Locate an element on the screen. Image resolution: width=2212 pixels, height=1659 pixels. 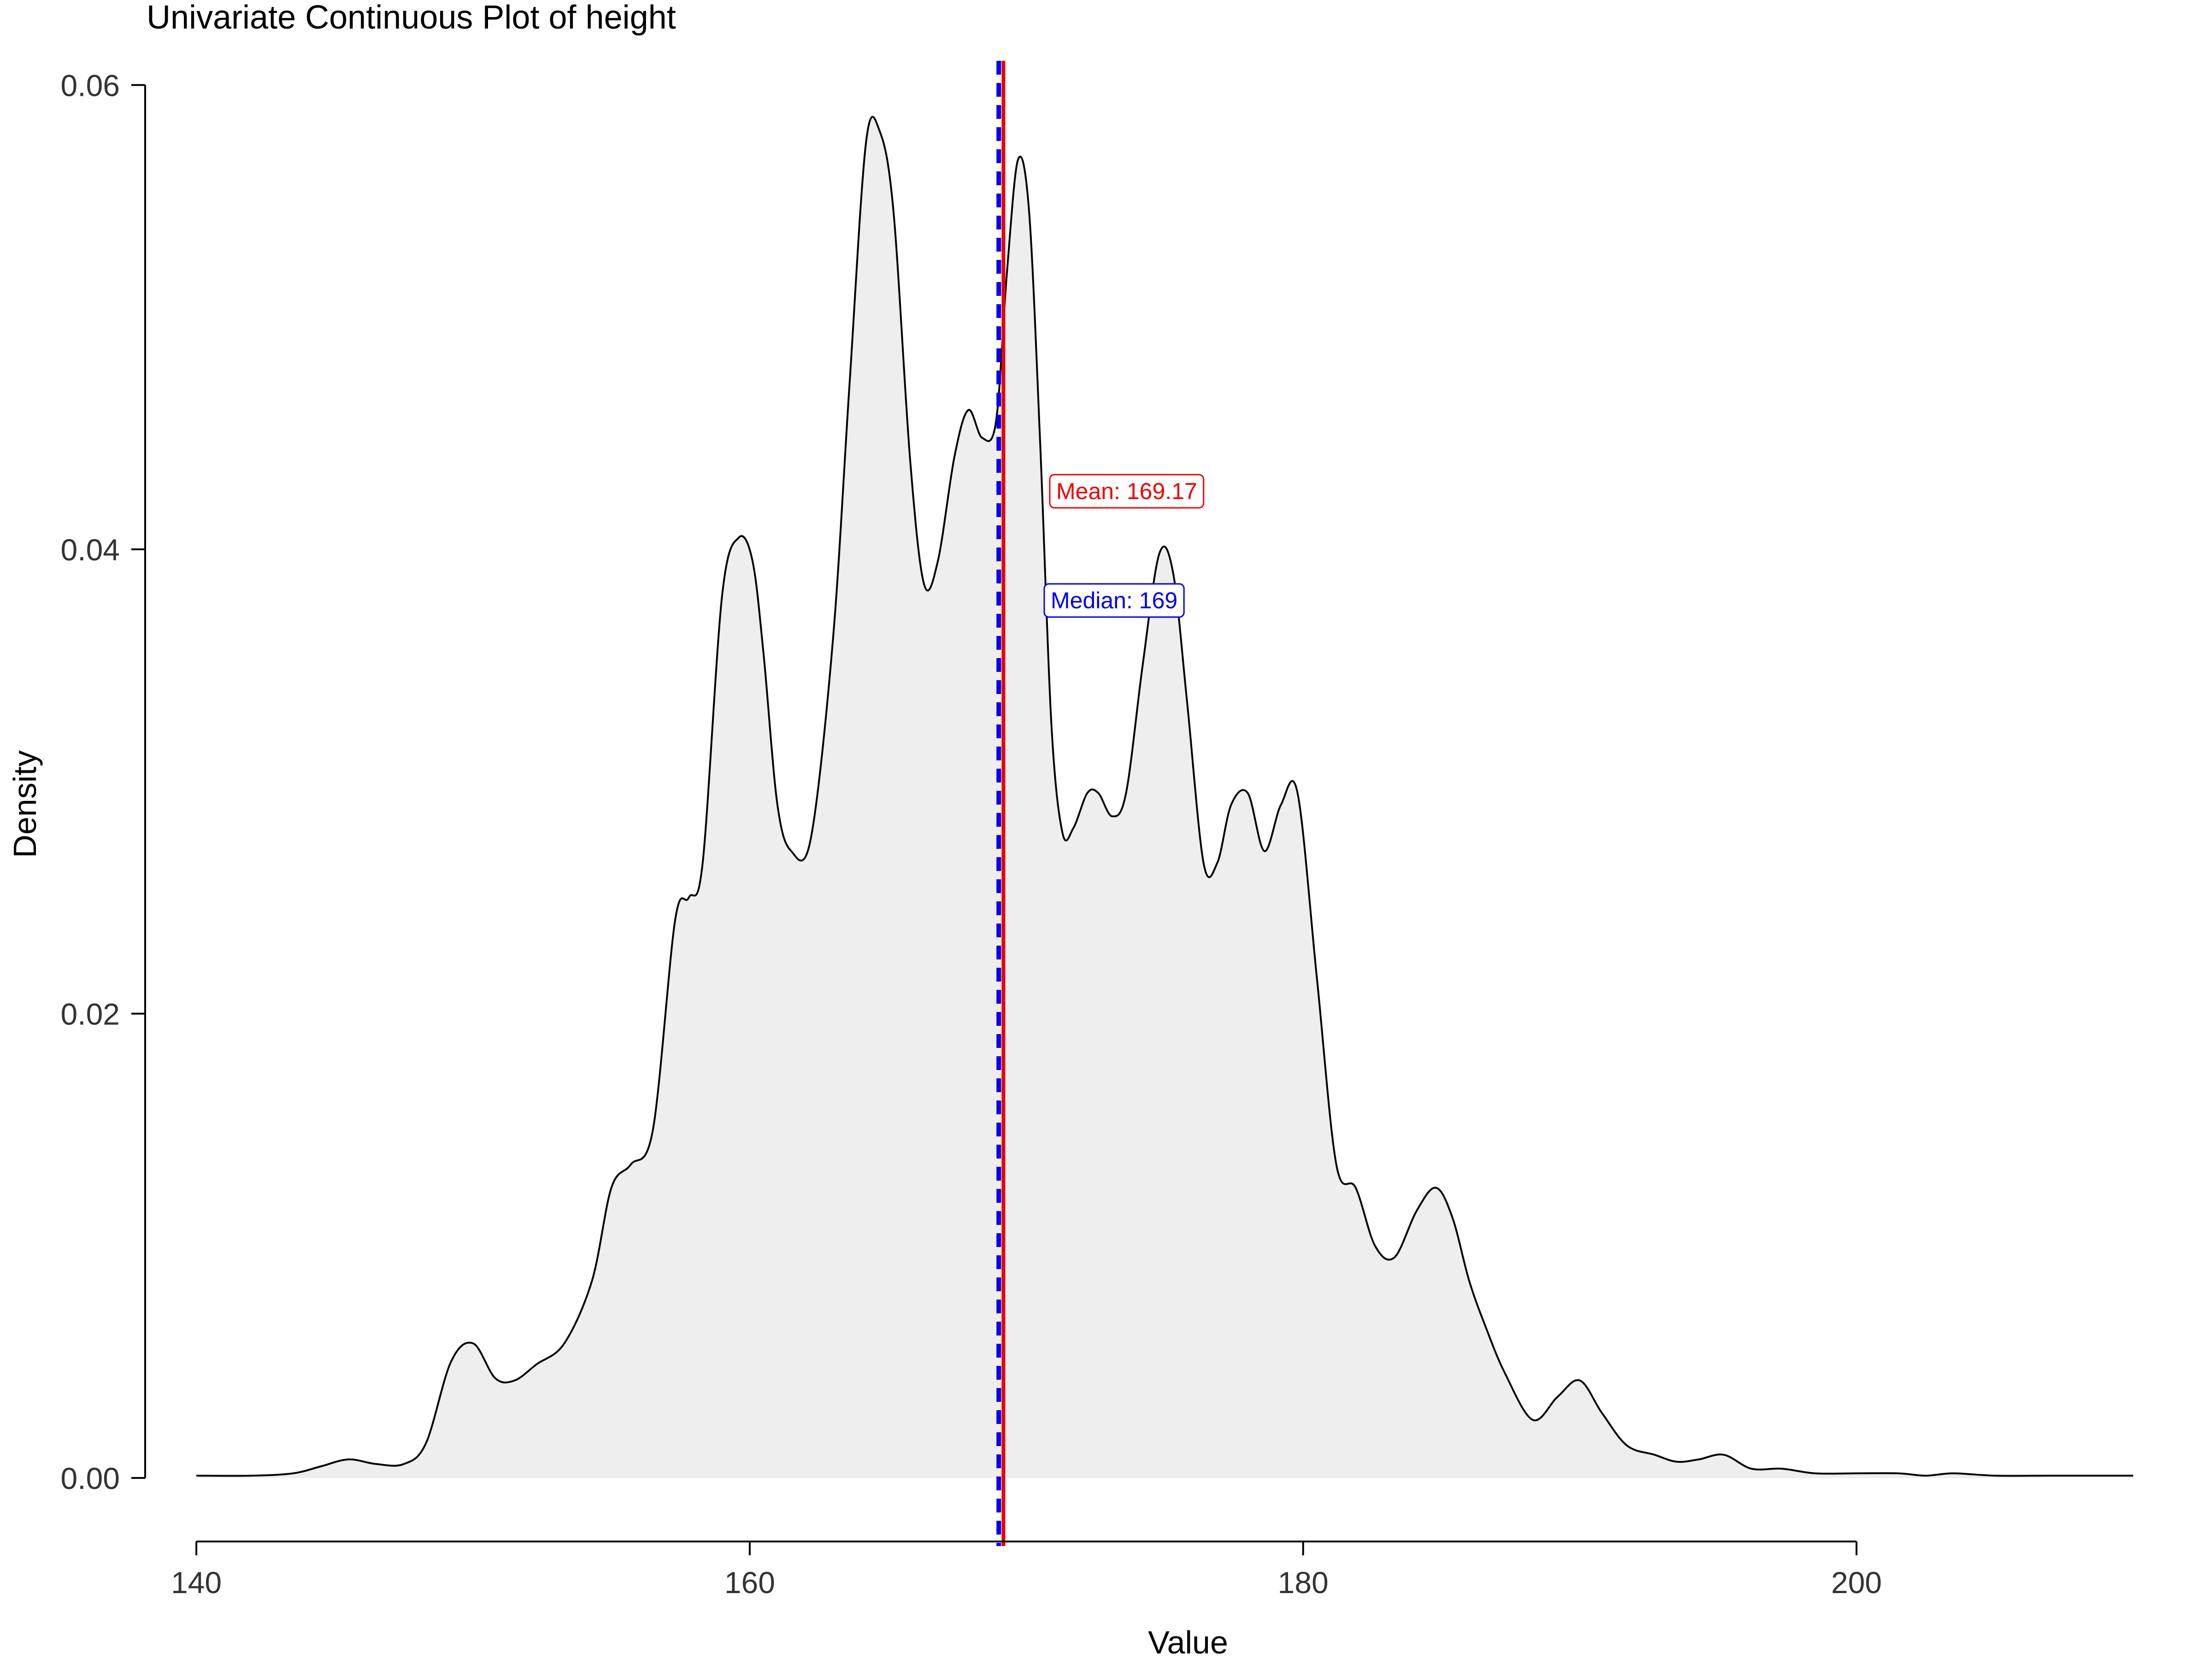
median-label-box is located at coordinates (1114, 600).